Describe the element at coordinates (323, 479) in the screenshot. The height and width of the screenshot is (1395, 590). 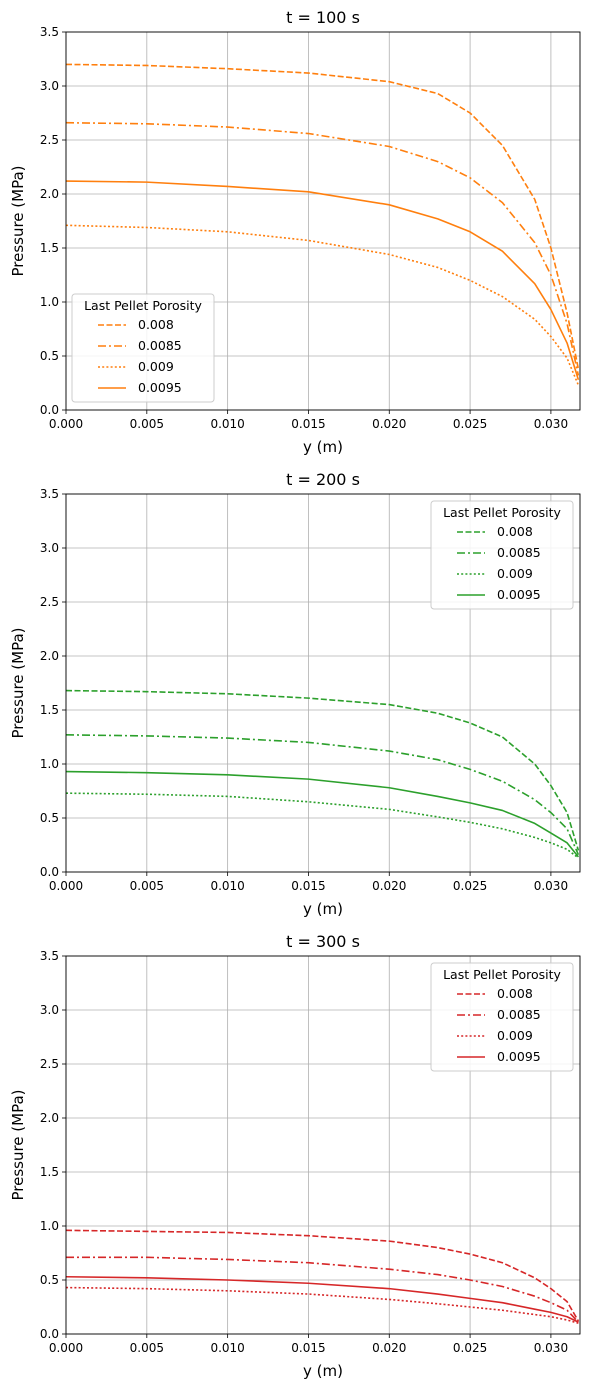
I see `chart-title: t = 200 s` at that location.